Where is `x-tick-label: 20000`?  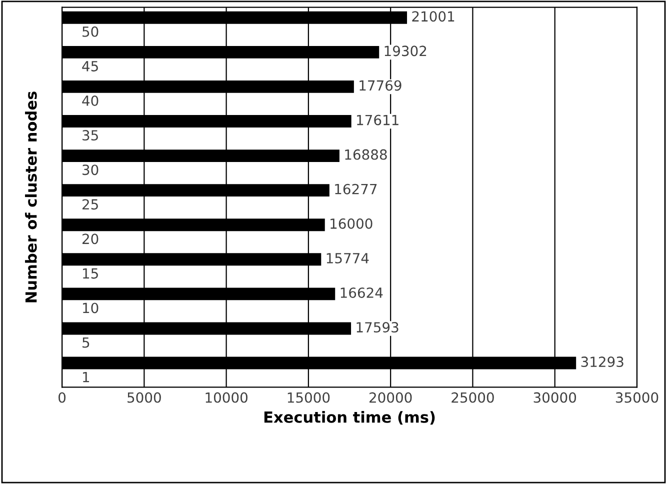 x-tick-label: 20000 is located at coordinates (391, 397).